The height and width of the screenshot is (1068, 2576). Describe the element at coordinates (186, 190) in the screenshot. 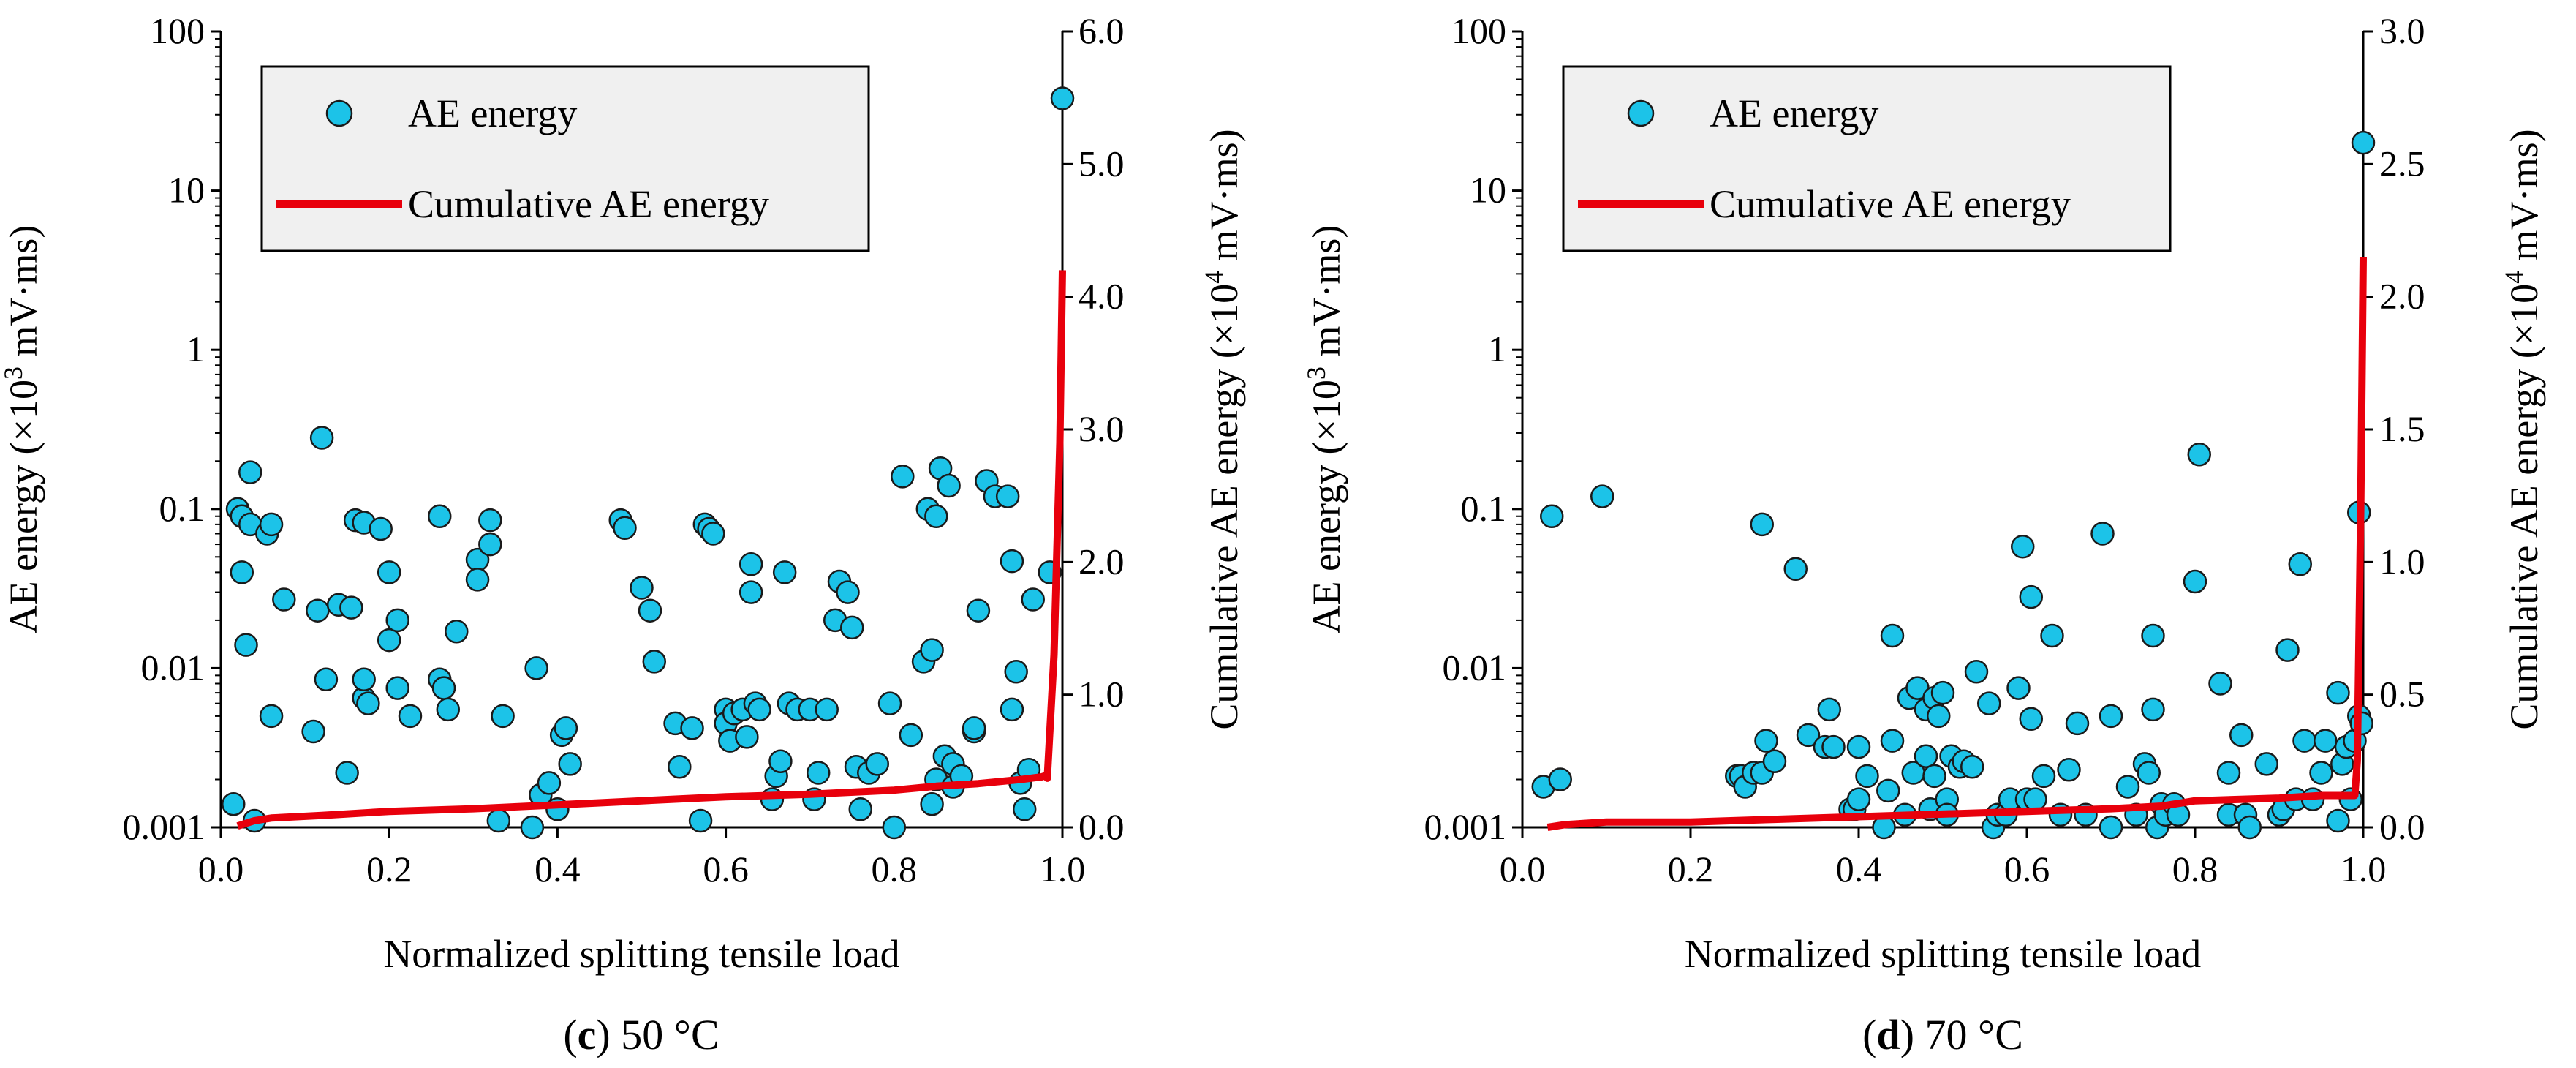

I see `y-left-tick-label: 10` at that location.